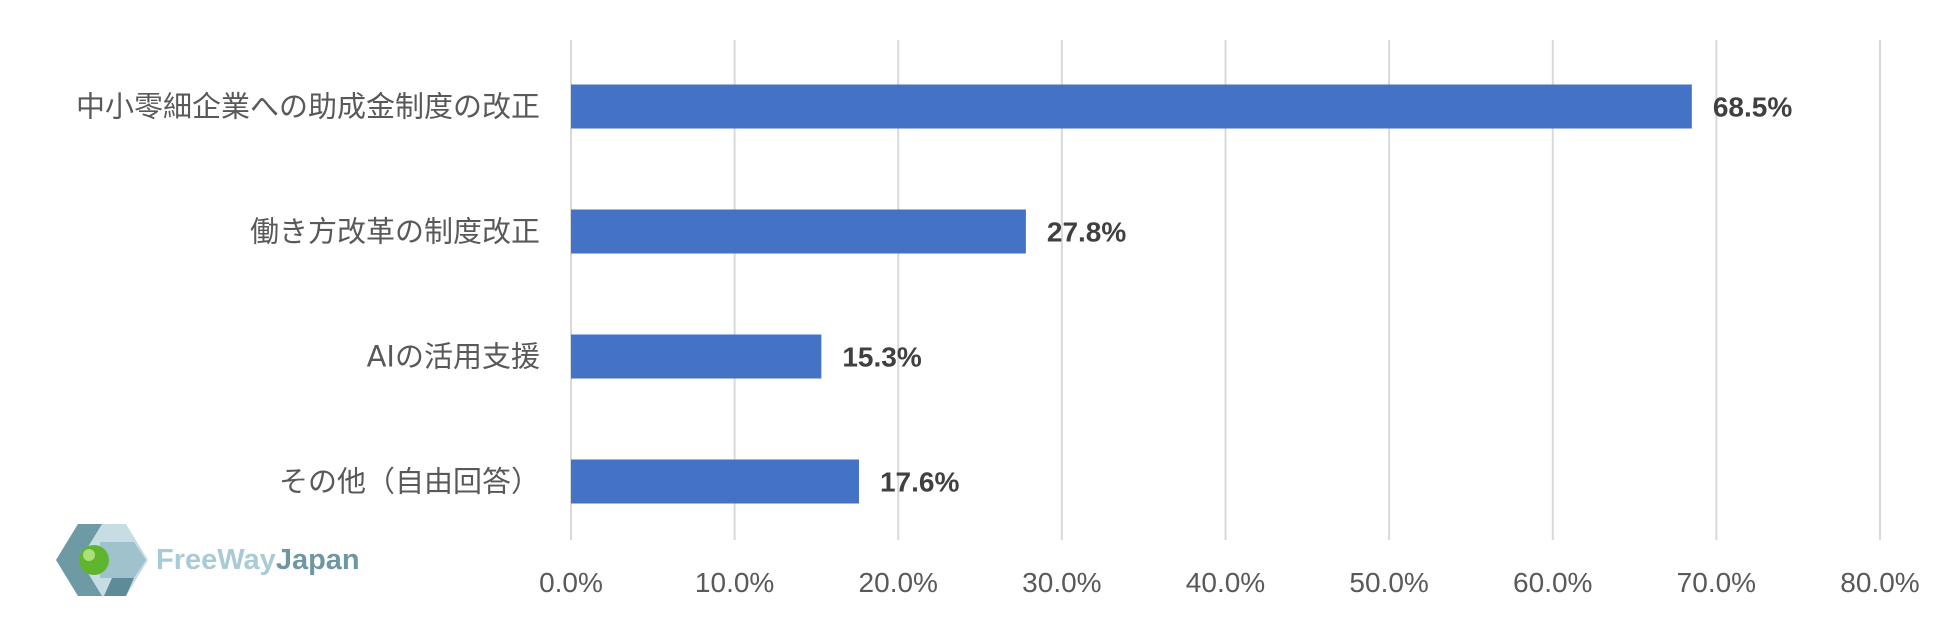 This screenshot has height=622, width=1950. Describe the element at coordinates (308, 107) in the screenshot. I see `category-label: 中小零細企業への助成金制度の改正` at that location.